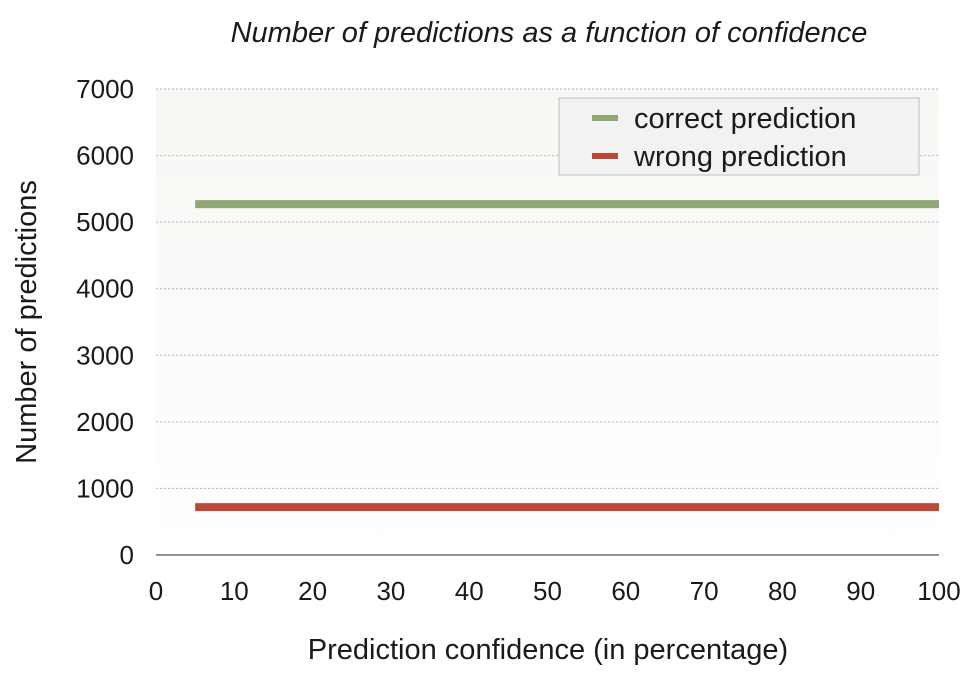 This screenshot has height=688, width=980. Describe the element at coordinates (782, 591) in the screenshot. I see `x-tick-label: 80` at that location.